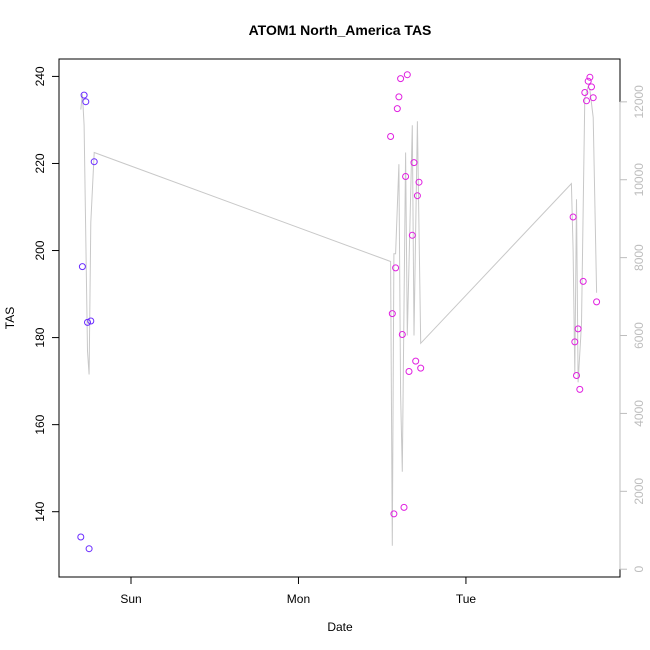 This screenshot has width=650, height=650. What do you see at coordinates (46, 294) in the screenshot?
I see `left-y-axis: 140 160 180 200 220 240` at bounding box center [46, 294].